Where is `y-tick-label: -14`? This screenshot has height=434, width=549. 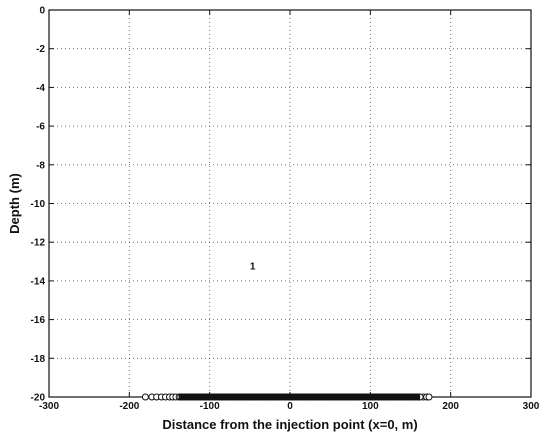
y-tick-label: -14 is located at coordinates (38, 281).